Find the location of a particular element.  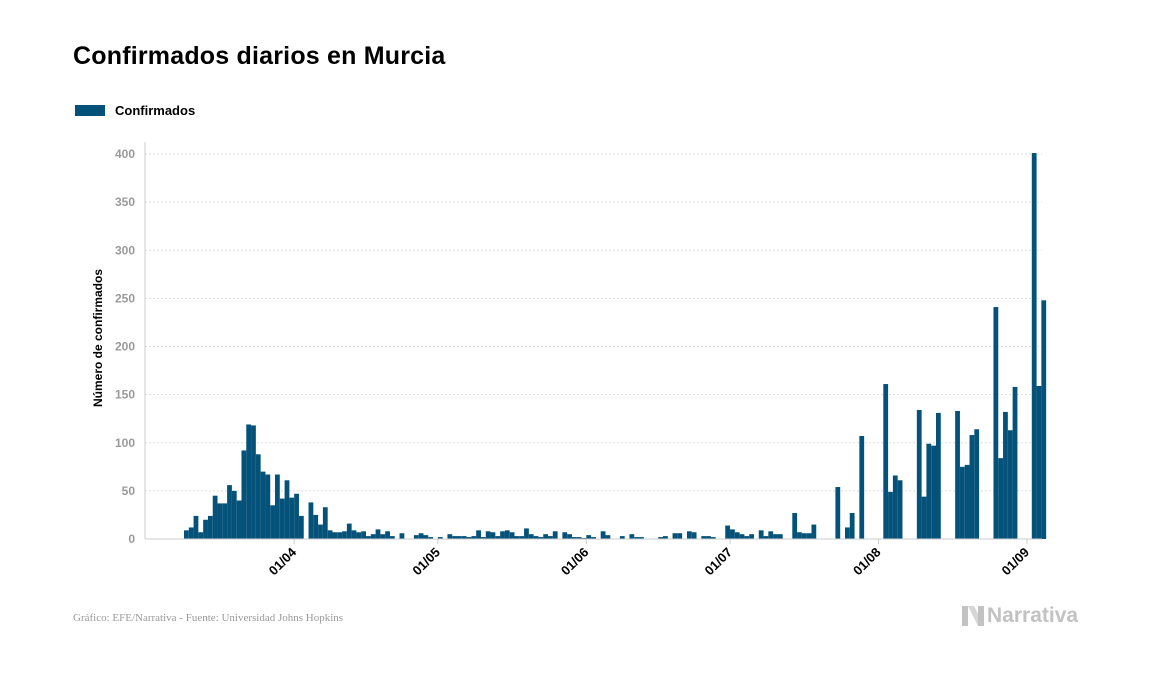

y-tick-label: 400 is located at coordinates (125, 154).